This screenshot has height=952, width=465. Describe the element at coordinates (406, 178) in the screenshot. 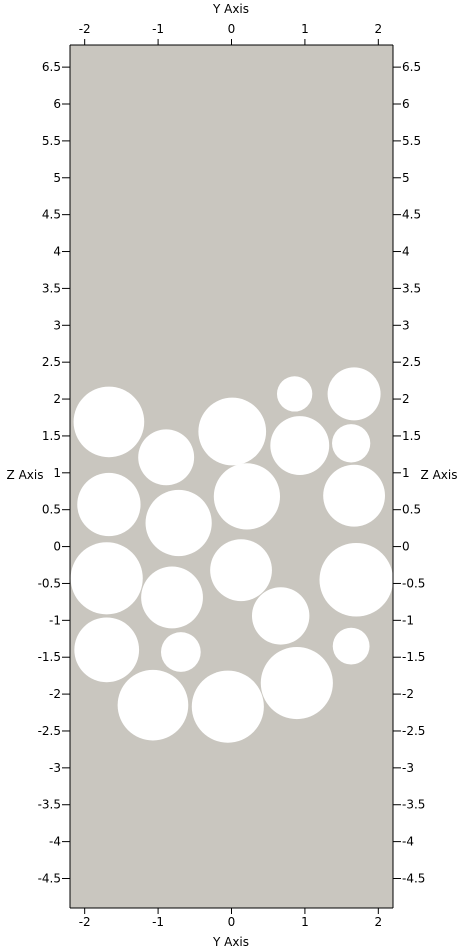

I see `y-tick-label-right: 5` at that location.